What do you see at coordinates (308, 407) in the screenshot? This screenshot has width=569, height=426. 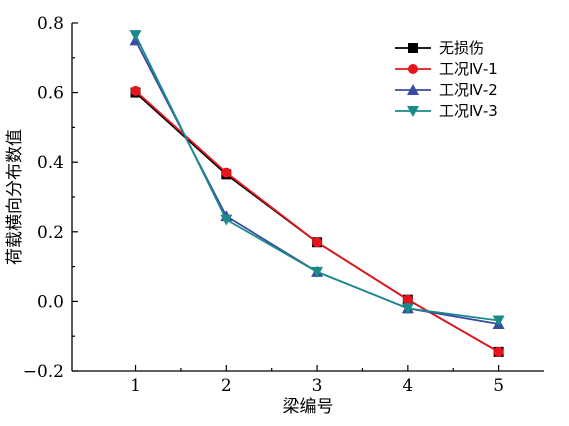 I see `x-axis-label: 梁编号` at bounding box center [308, 407].